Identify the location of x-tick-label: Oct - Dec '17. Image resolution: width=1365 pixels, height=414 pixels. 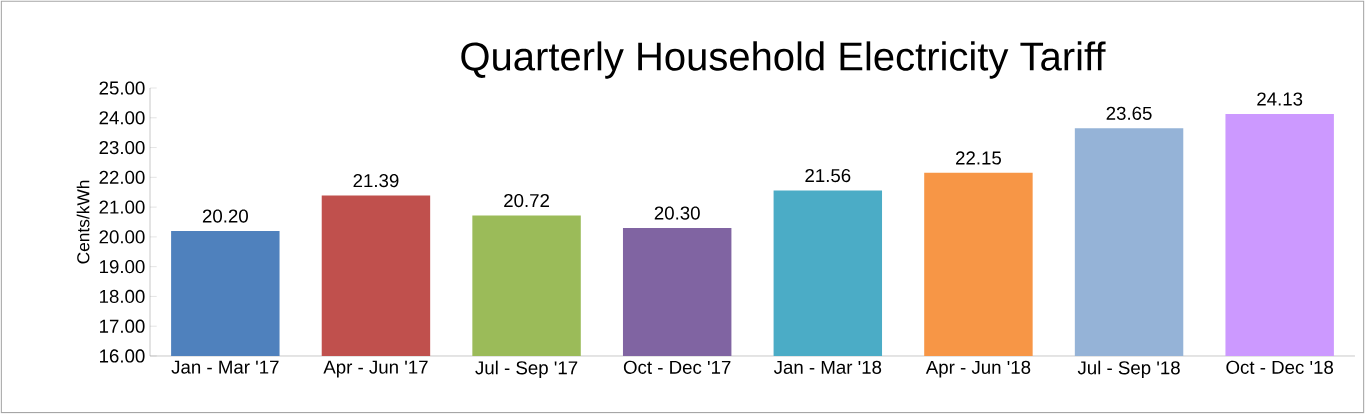
(677, 367).